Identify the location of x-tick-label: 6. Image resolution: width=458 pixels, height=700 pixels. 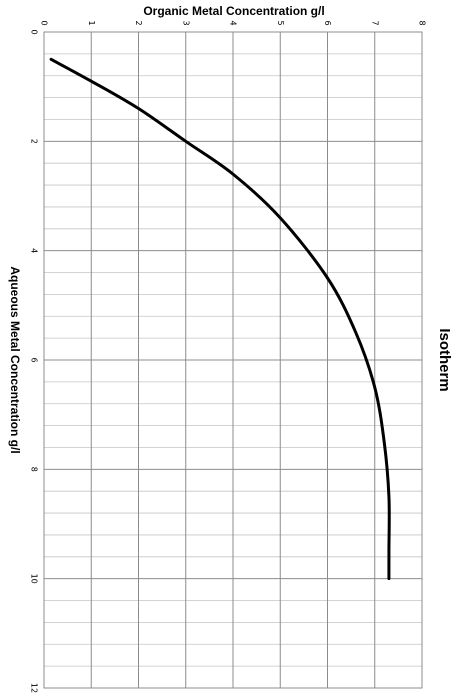
(34, 359).